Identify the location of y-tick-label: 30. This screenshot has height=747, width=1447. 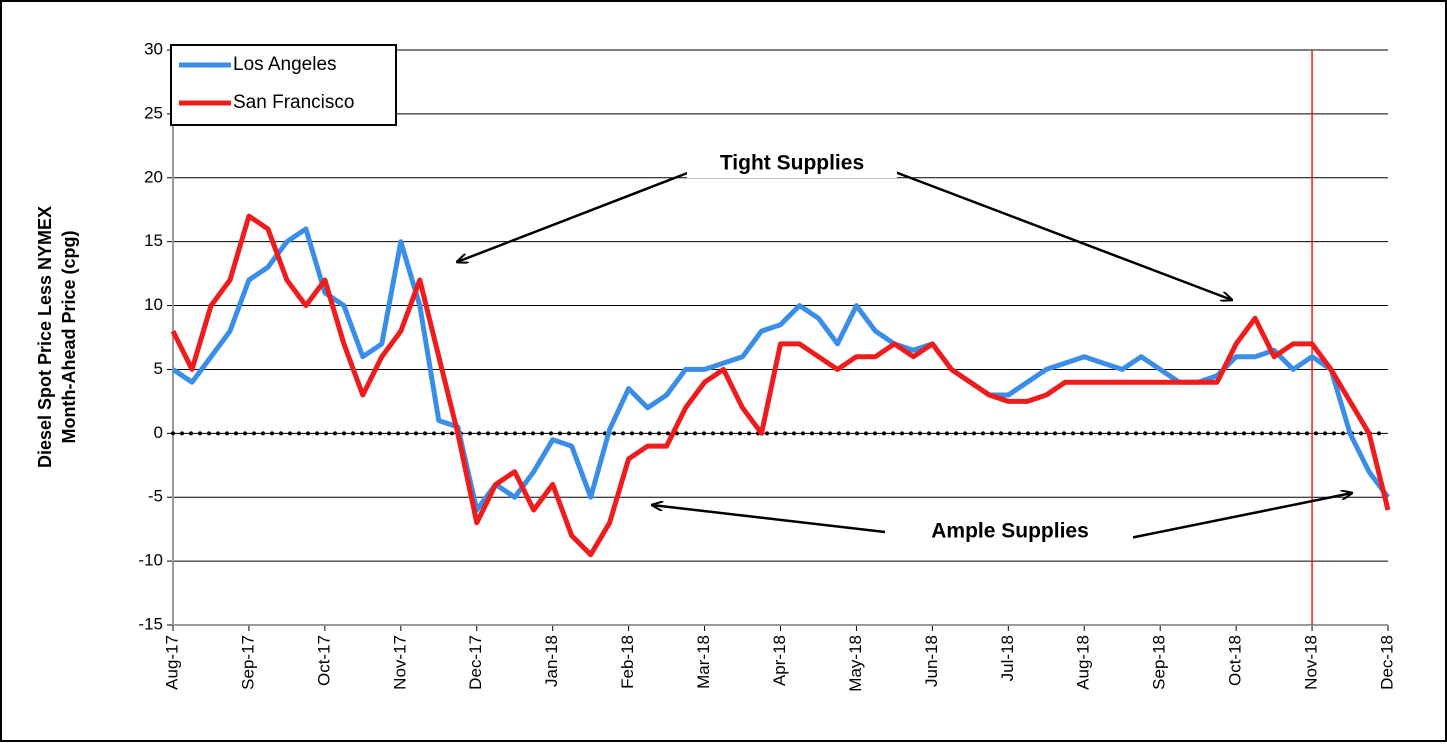
(153, 48).